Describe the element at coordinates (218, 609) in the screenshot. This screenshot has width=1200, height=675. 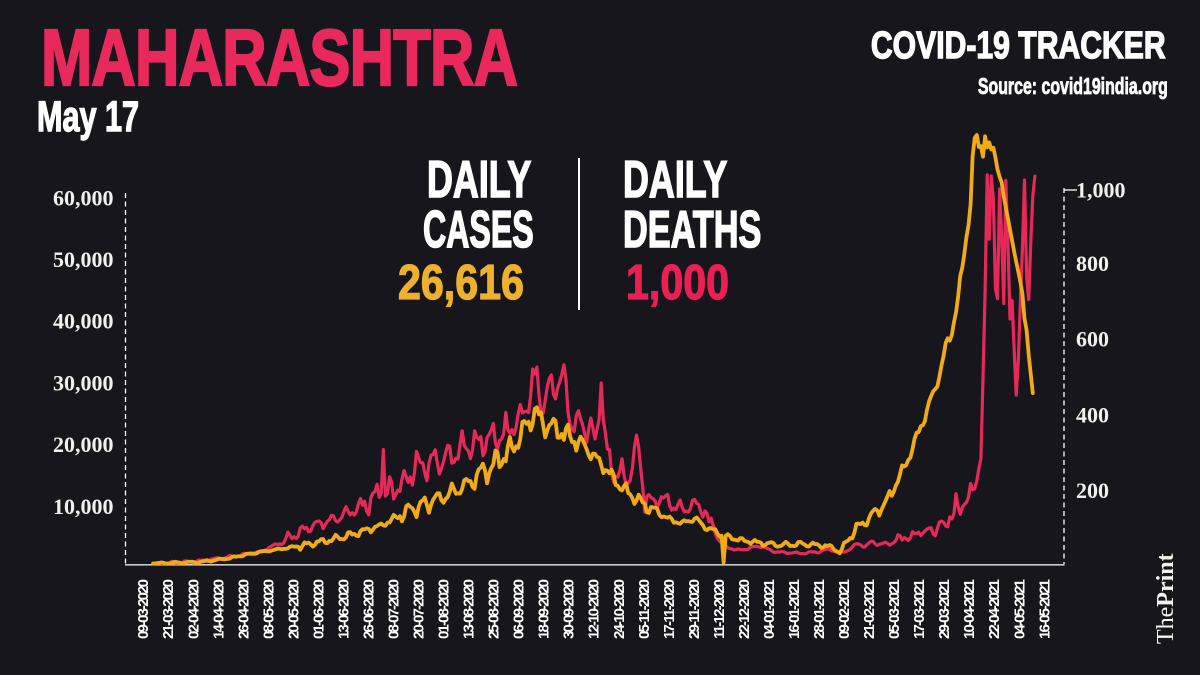
I see `svg-text: 14-04-2020` at that location.